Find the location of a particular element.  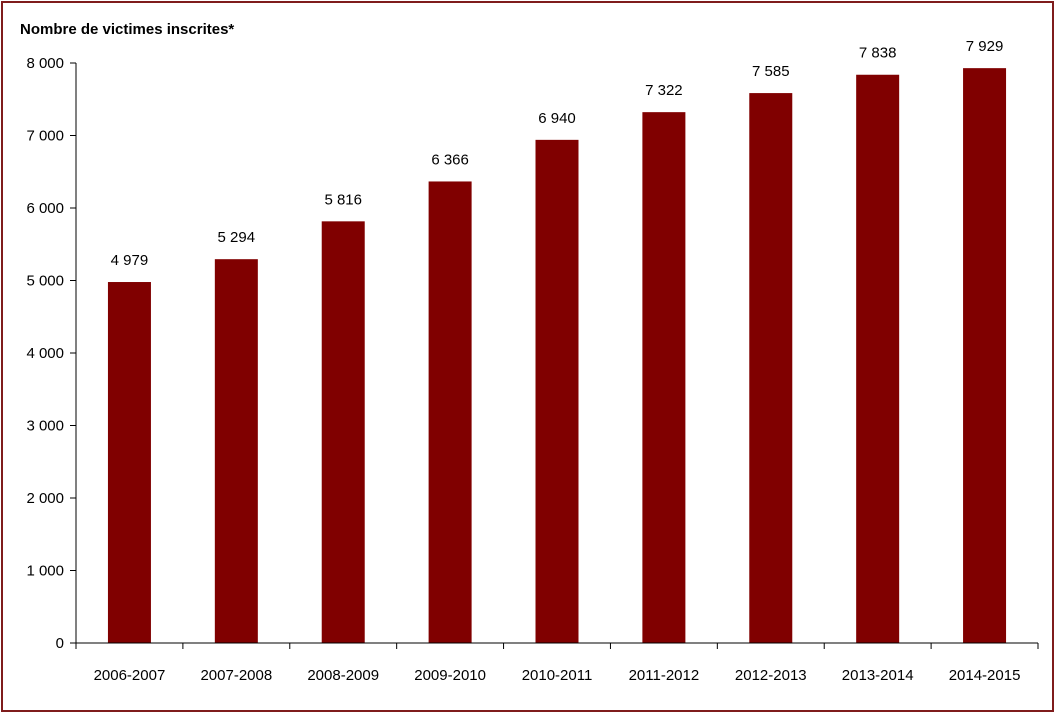

x-category-label: 2006-2007 is located at coordinates (130, 675).